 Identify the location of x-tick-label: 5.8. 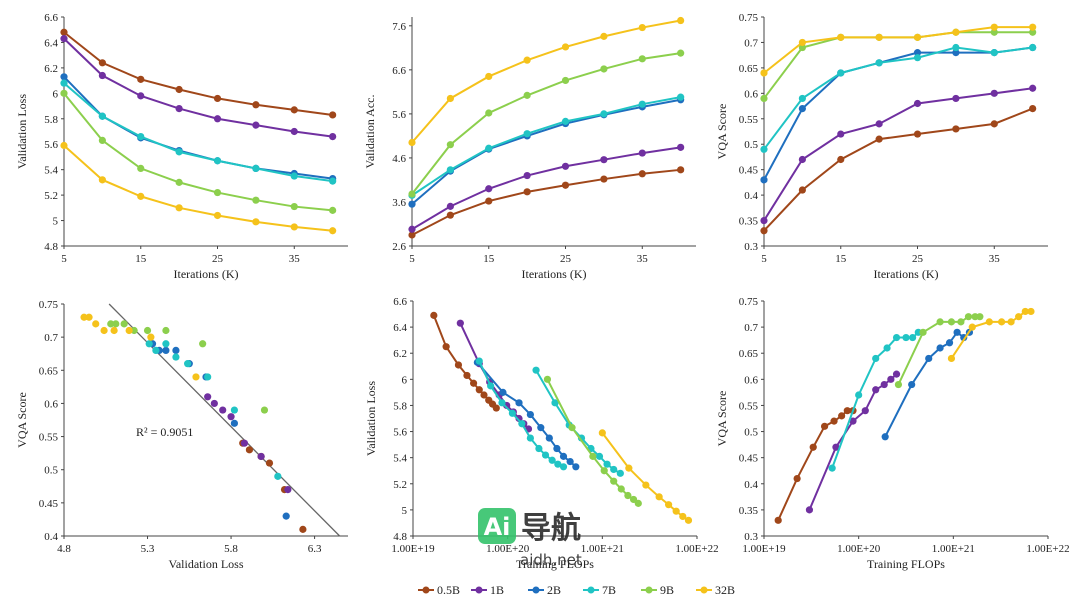
(231, 549).